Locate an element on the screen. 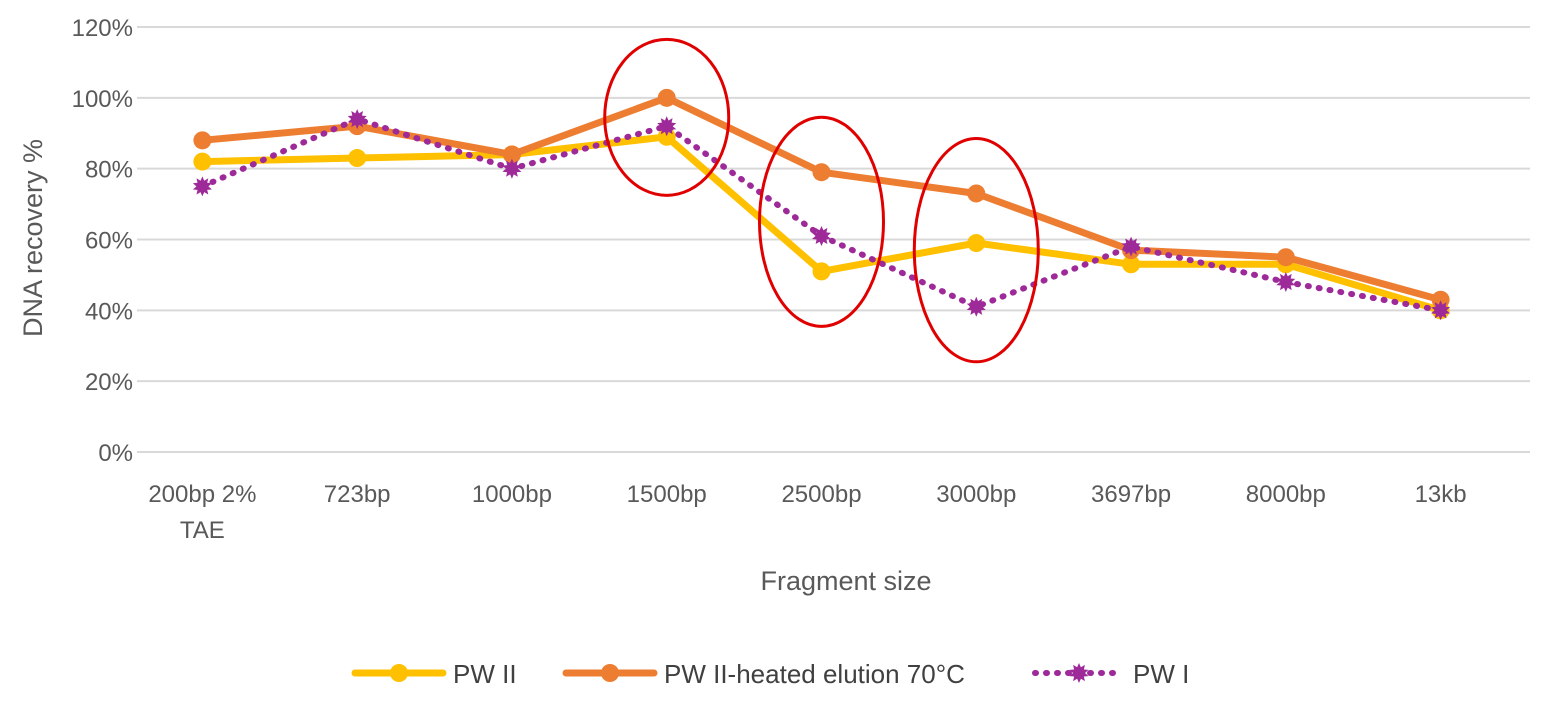  y-tick-label: 120% is located at coordinates (102, 28).